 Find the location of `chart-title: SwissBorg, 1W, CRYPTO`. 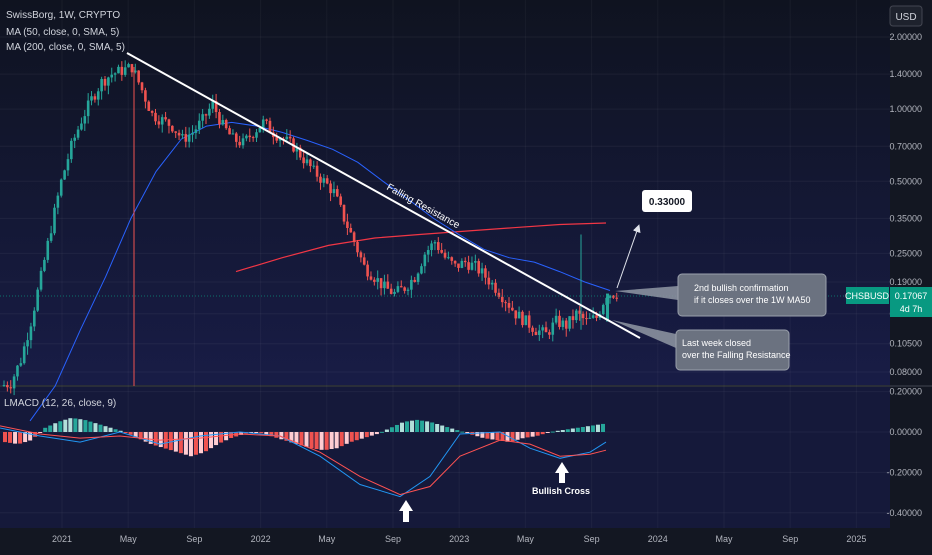

chart-title: SwissBorg, 1W, CRYPTO is located at coordinates (63, 15).